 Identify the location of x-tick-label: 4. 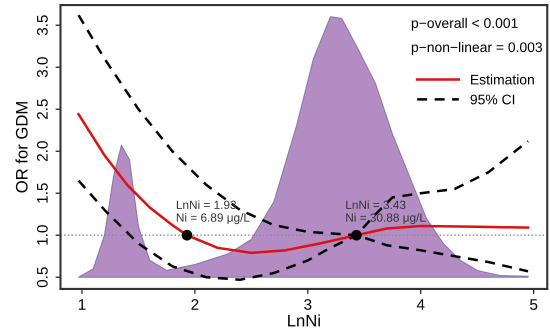
(420, 304).